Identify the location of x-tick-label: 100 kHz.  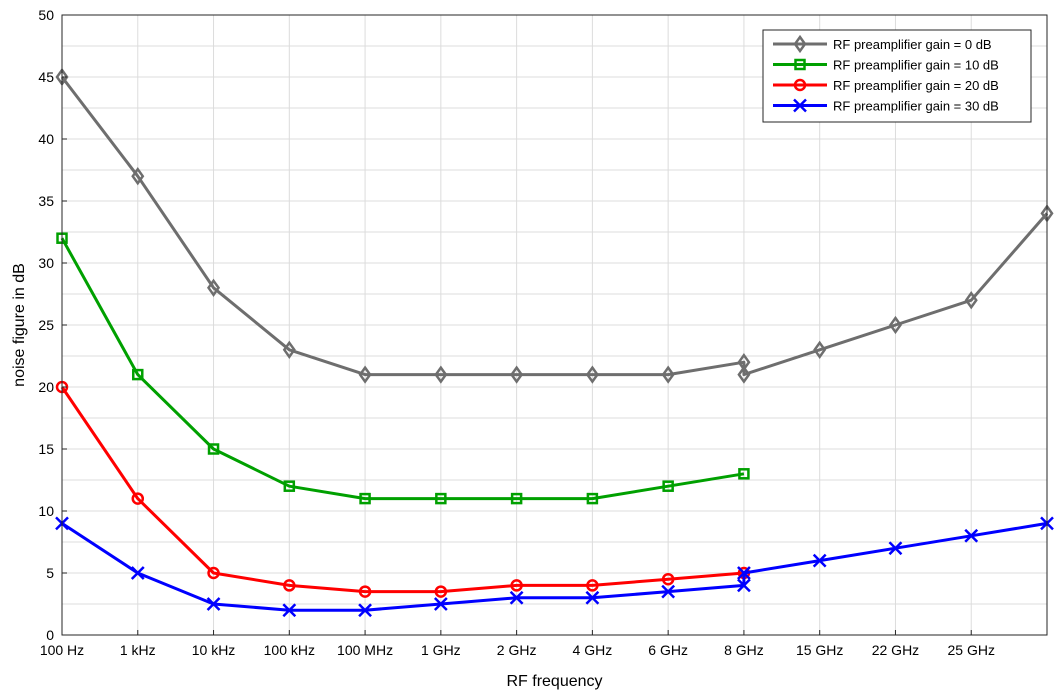
(289, 650).